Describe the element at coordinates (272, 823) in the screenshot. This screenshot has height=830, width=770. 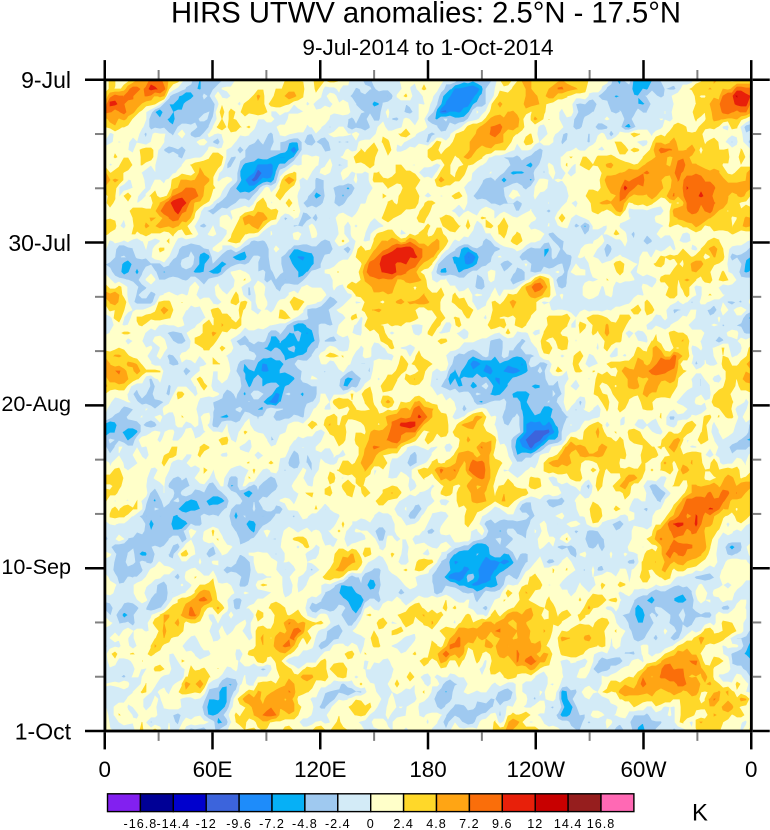
I see `svg-text: -7.2` at that location.